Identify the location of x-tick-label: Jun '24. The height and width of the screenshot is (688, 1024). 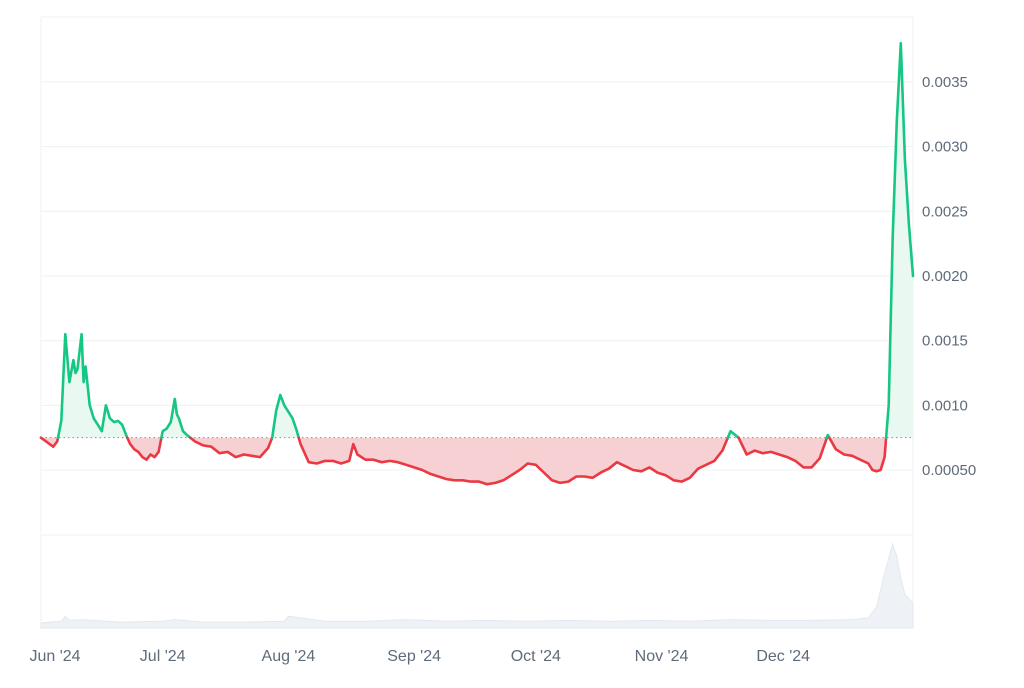
(54, 656).